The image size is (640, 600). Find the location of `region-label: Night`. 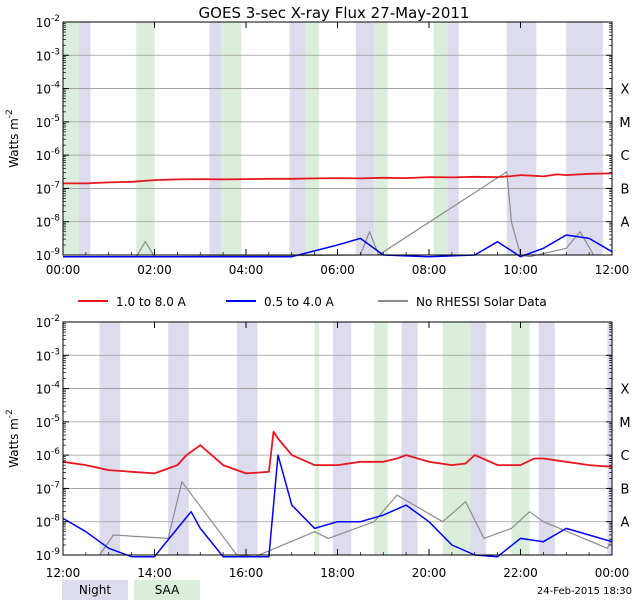

region-label: Night is located at coordinates (95, 590).